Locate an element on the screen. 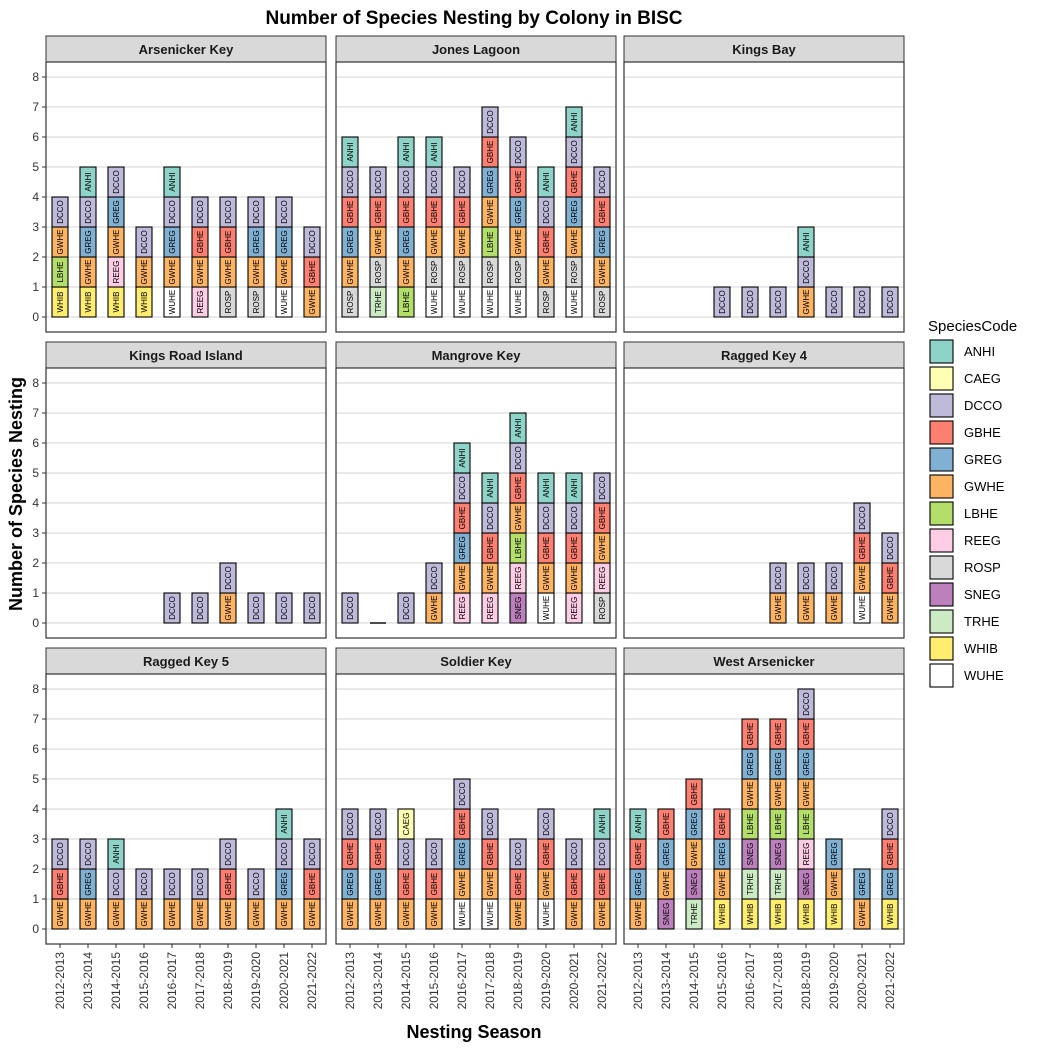 The height and width of the screenshot is (1050, 1050). panel-title: Arsenicker Key is located at coordinates (186, 49).